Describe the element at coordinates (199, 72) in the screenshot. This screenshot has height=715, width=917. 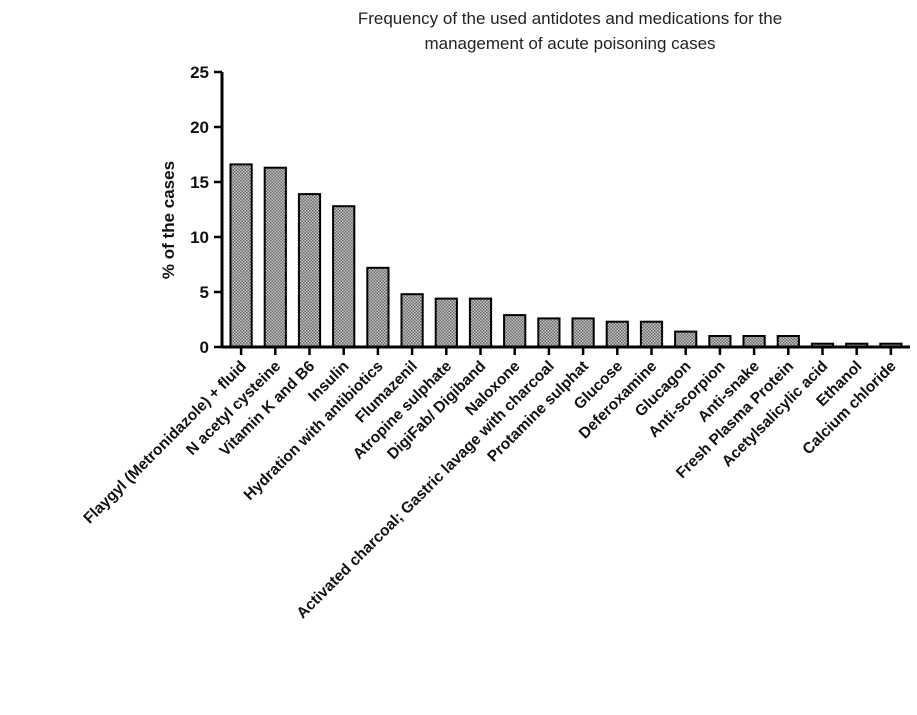
I see `y-tick-label: 25` at that location.